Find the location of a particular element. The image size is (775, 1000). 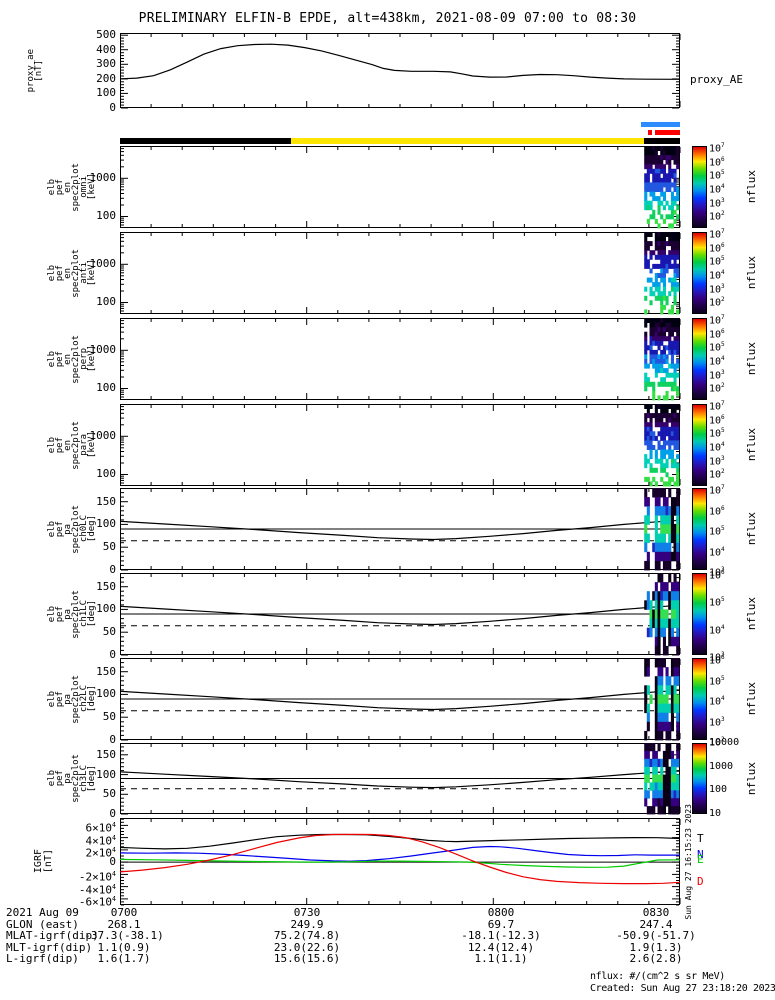

footer-cell: -18.1(-12.3) is located at coordinates (501, 935).